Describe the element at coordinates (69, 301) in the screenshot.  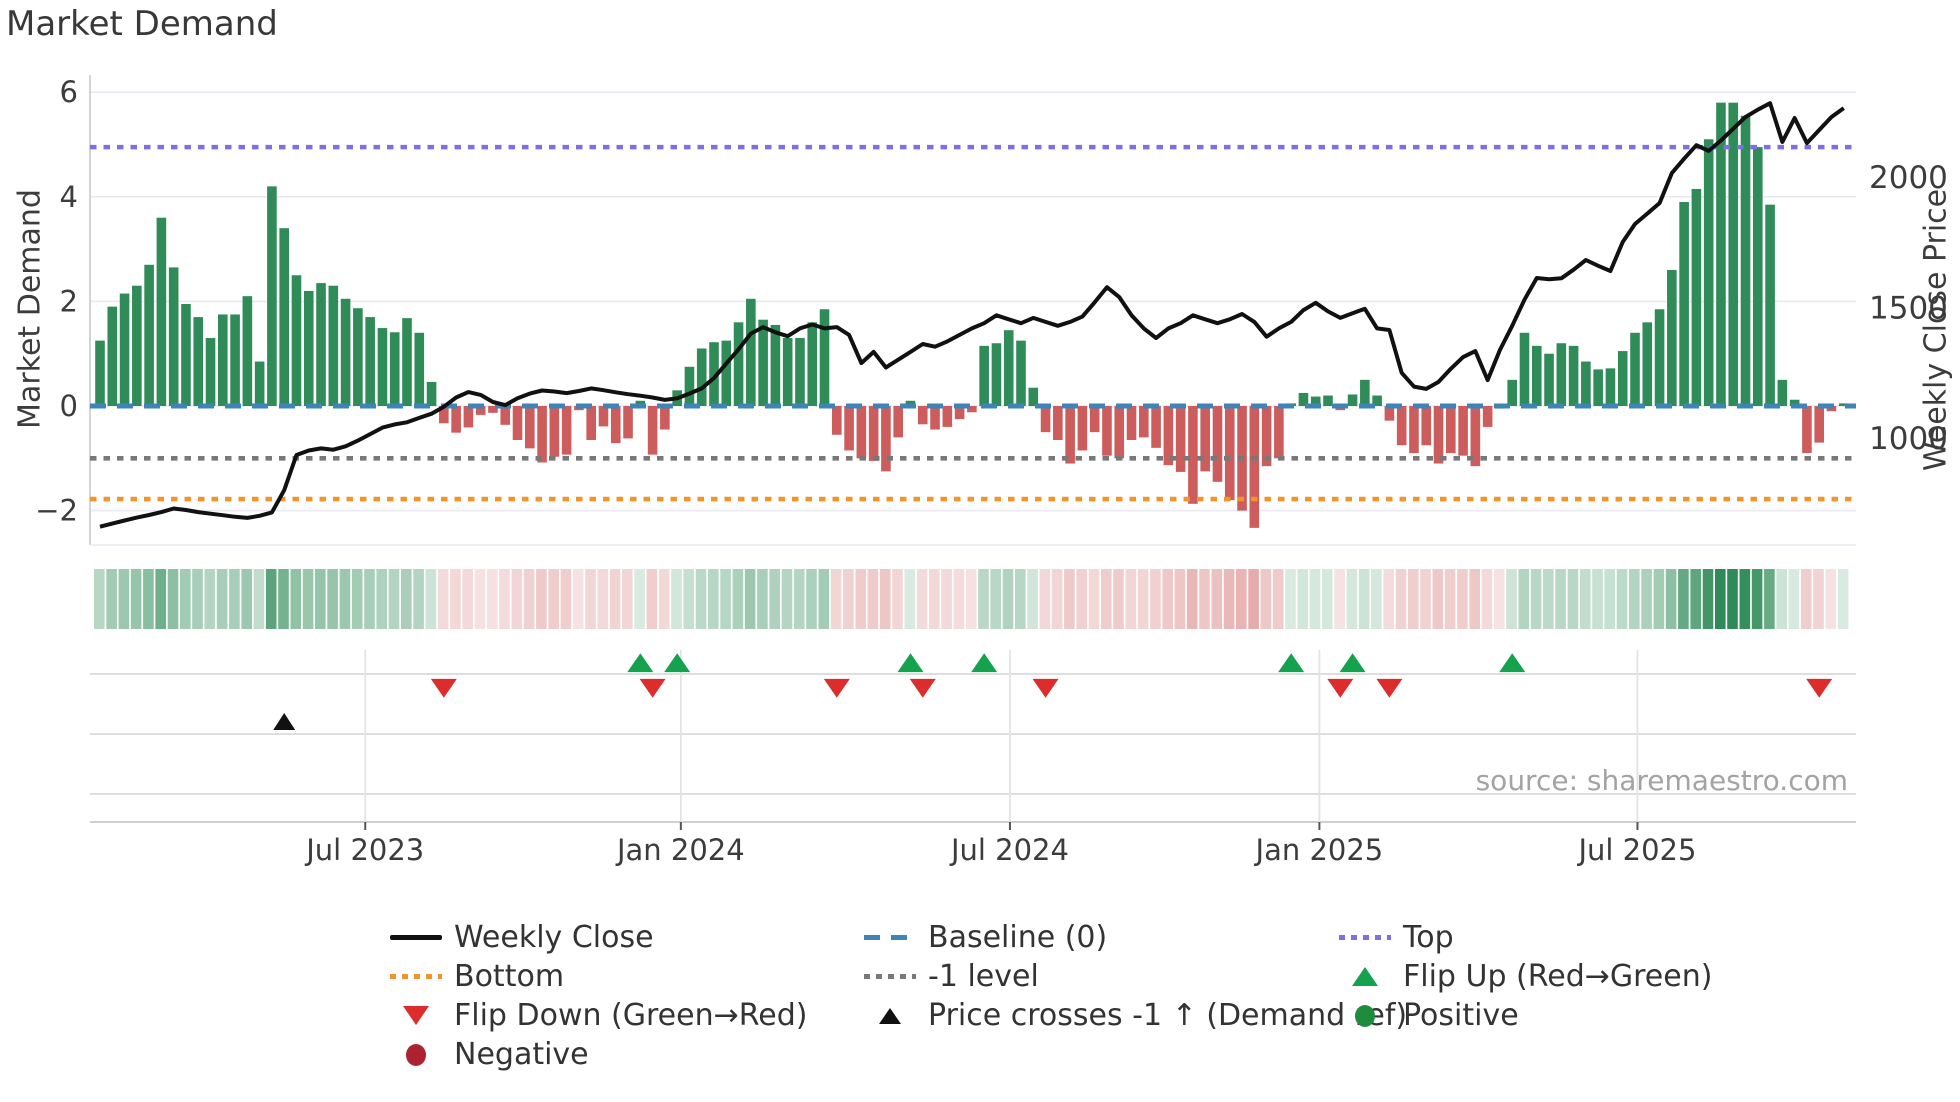
I see `left-axis-tick-label: 2` at that location.